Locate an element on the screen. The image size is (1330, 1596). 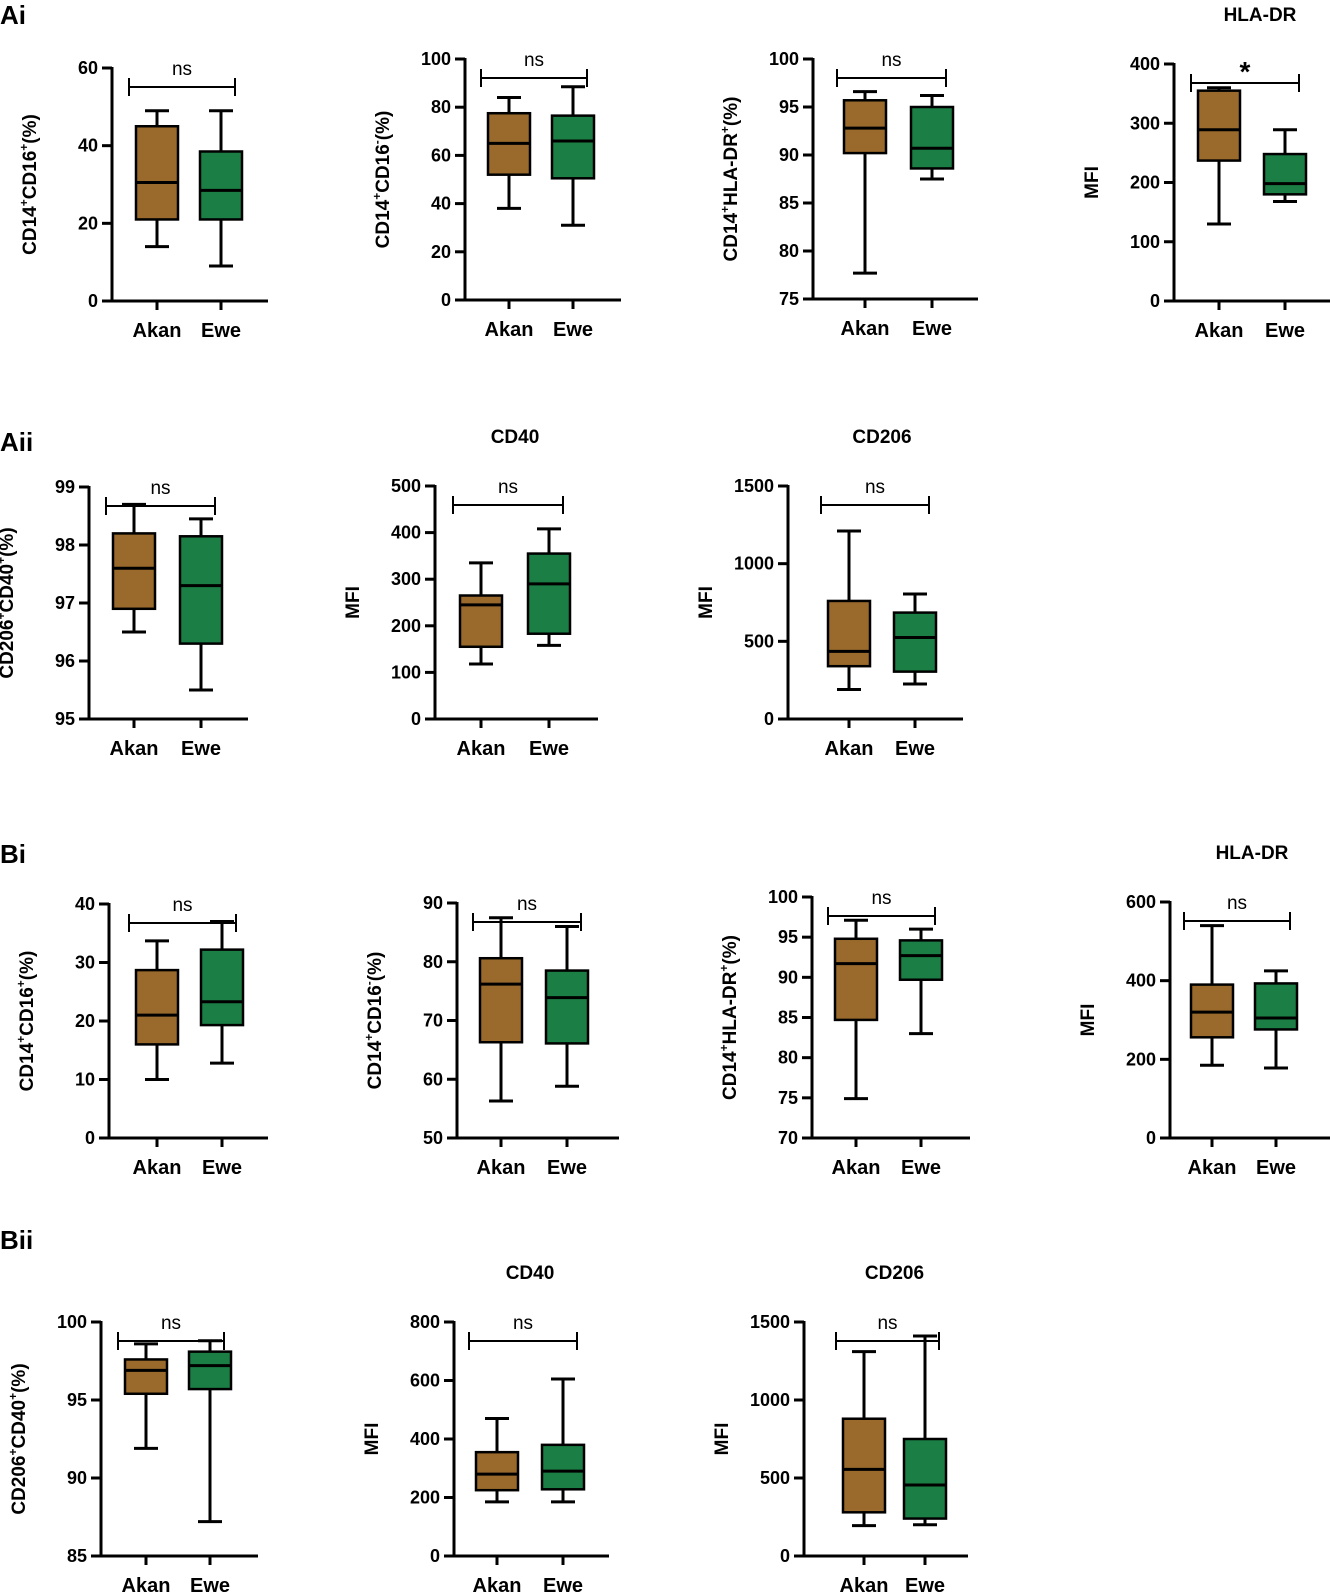
panel-label-ai: Ai is located at coordinates (13, 15).